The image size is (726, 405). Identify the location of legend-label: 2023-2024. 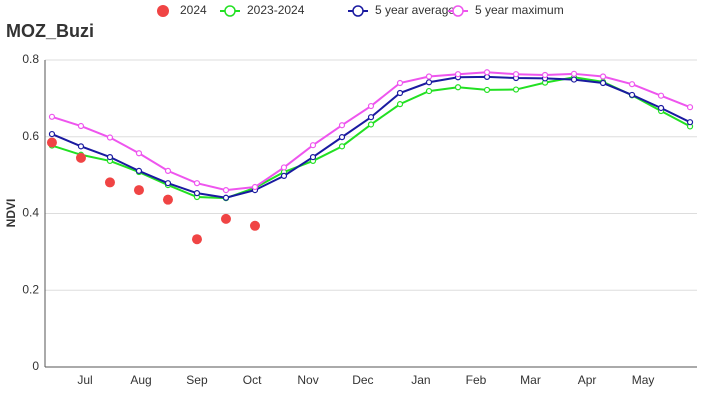
(276, 10).